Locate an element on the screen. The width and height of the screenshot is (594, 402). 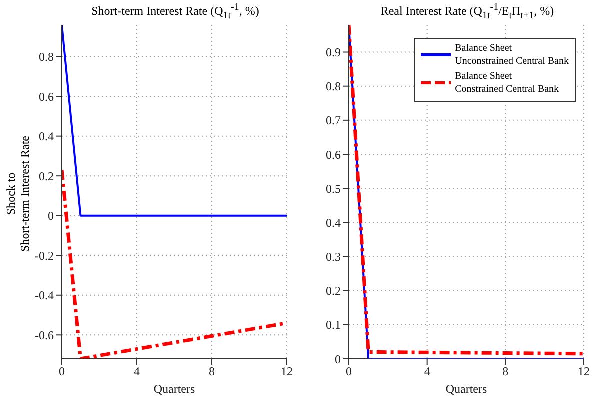
legend-label: Balance Sheet Constrained Central Bank is located at coordinates (507, 83).